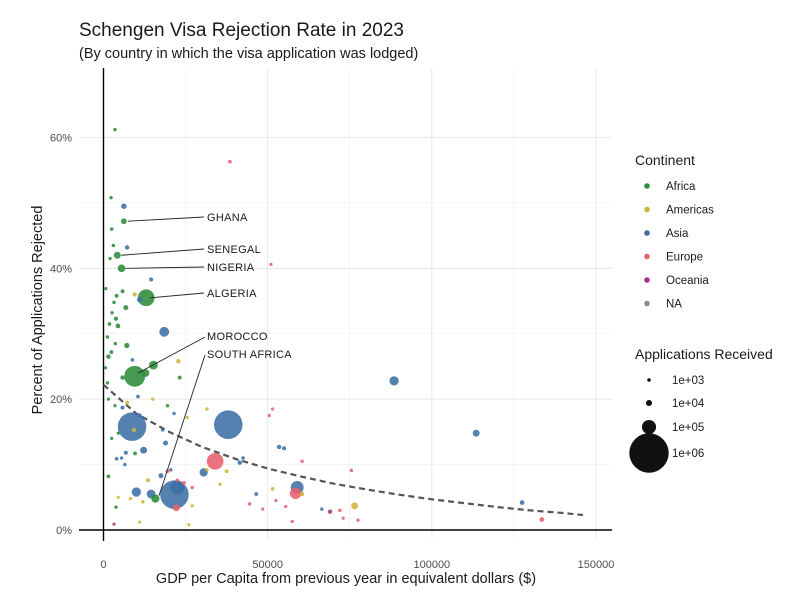  I want to click on chart-title: Schengen Visa Rejection Rate in 2023, so click(241, 30).